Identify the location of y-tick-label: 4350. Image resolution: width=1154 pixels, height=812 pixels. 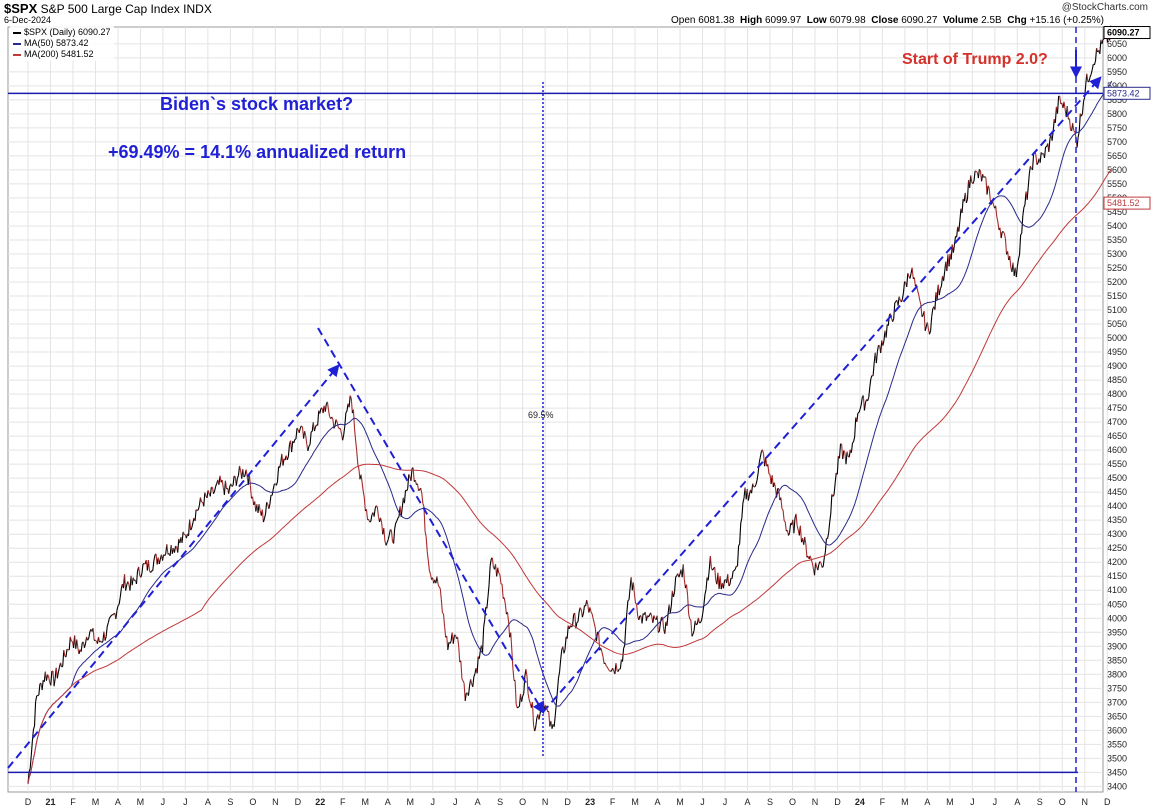
(1117, 520).